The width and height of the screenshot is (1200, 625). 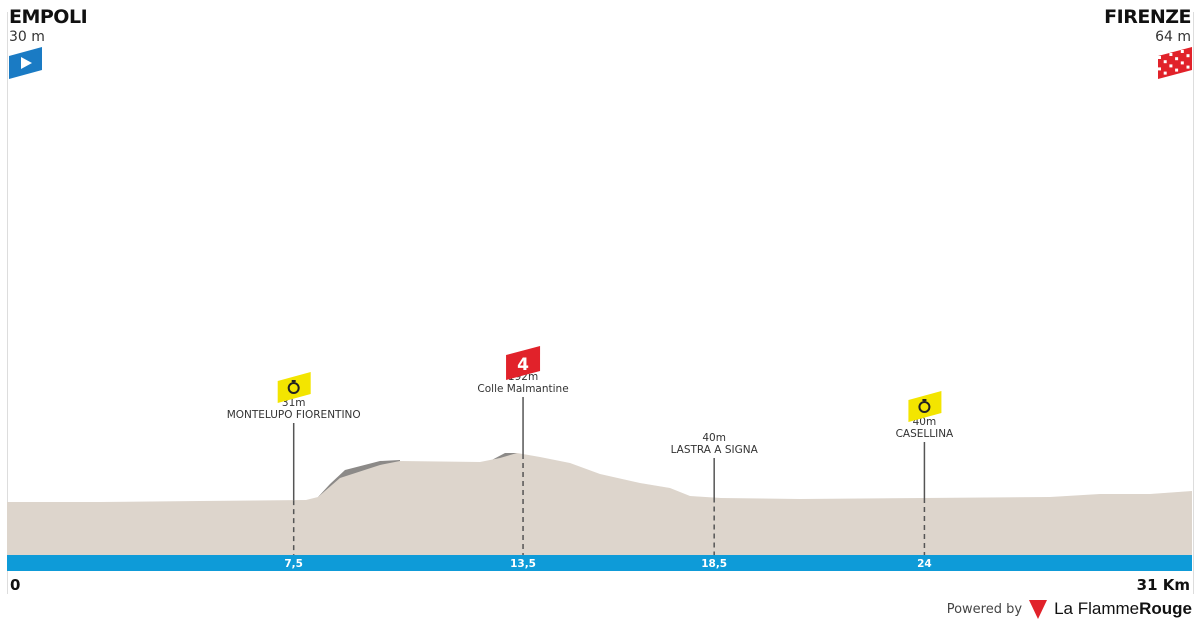 I want to click on waypoint-name: CASELLINA, so click(x=925, y=434).